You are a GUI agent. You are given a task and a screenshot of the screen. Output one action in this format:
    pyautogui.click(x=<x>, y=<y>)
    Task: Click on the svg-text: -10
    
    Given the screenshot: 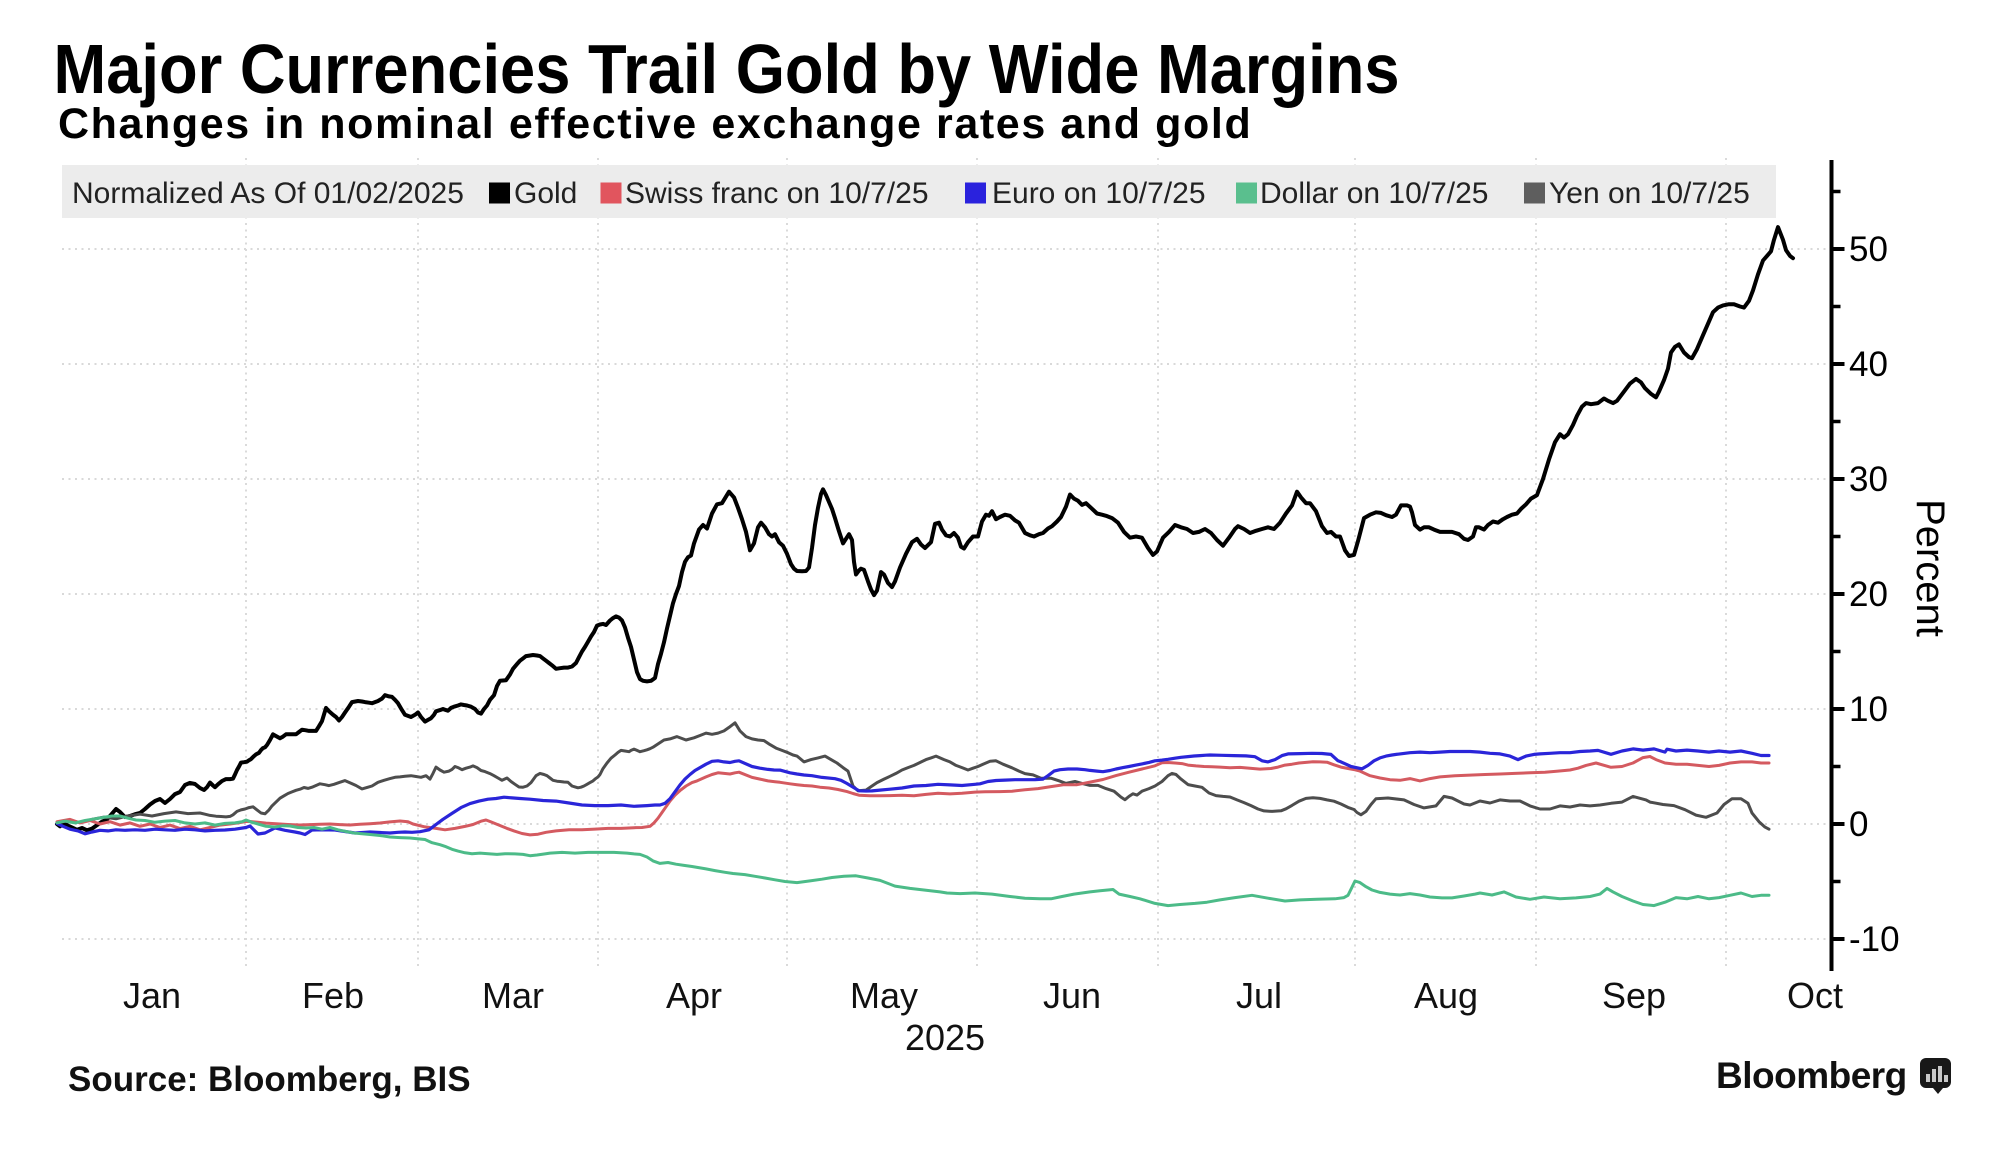 What is the action you would take?
    pyautogui.click(x=1874, y=939)
    